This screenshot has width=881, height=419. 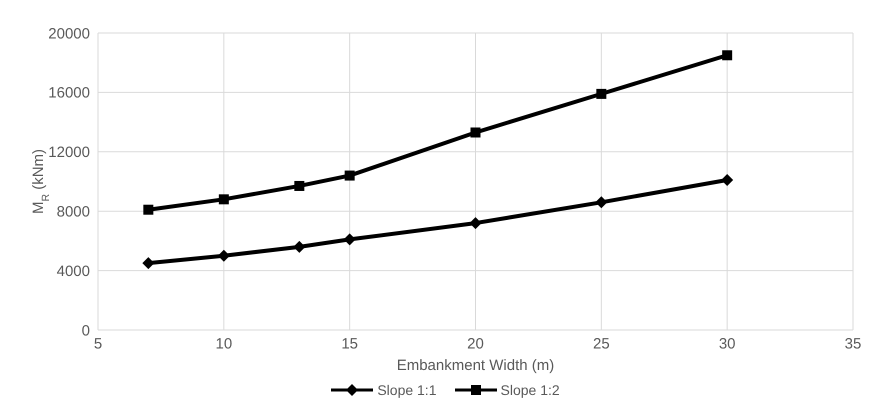 What do you see at coordinates (69, 33) in the screenshot?
I see `y-tick-label: 20000` at bounding box center [69, 33].